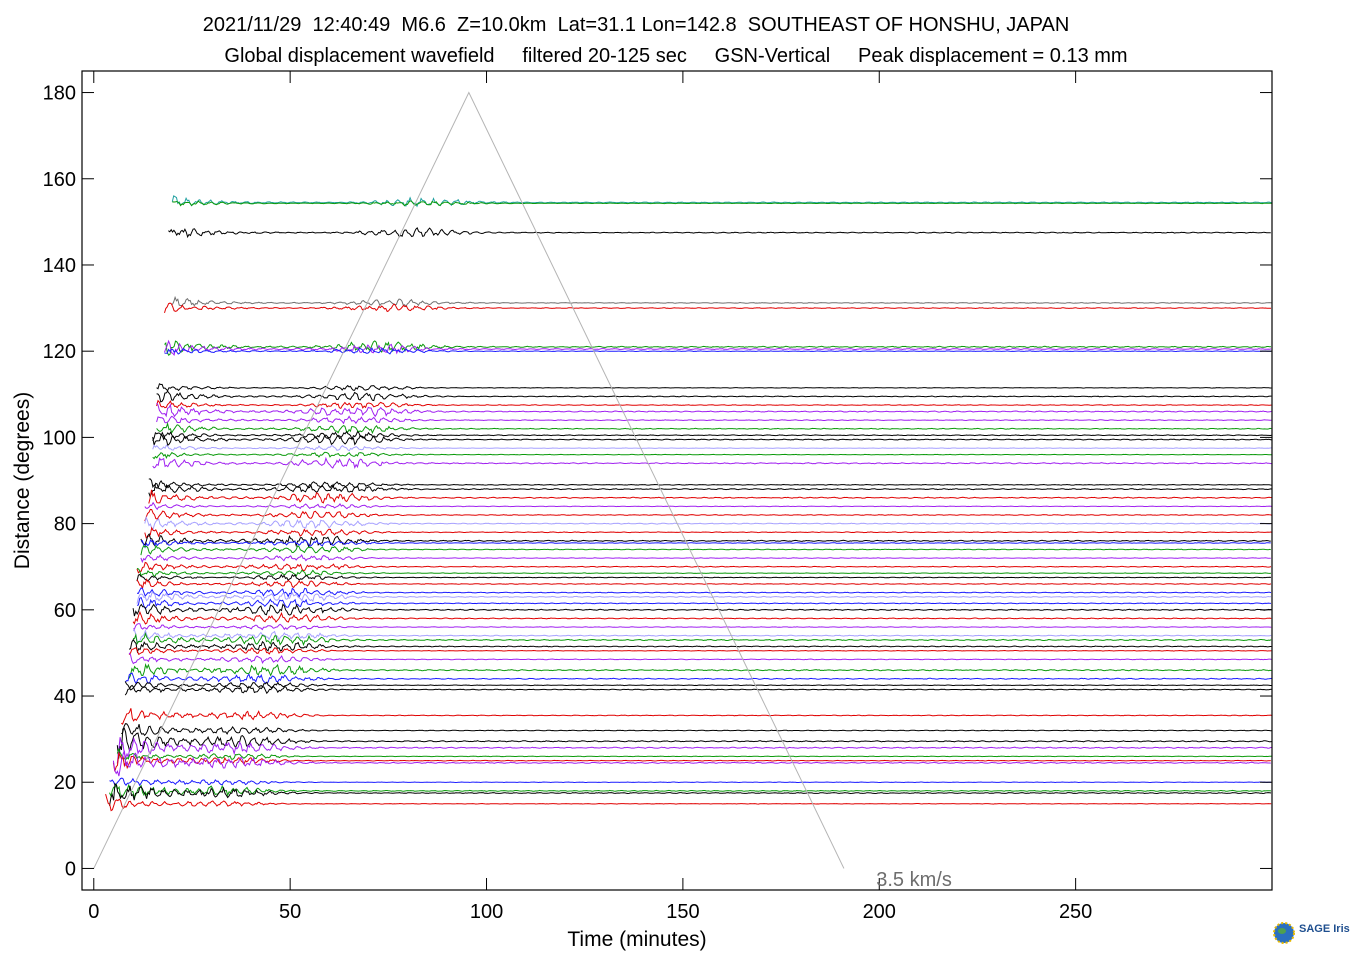 The height and width of the screenshot is (955, 1362). What do you see at coordinates (59, 94) in the screenshot?
I see `y-tick-label: 180` at bounding box center [59, 94].